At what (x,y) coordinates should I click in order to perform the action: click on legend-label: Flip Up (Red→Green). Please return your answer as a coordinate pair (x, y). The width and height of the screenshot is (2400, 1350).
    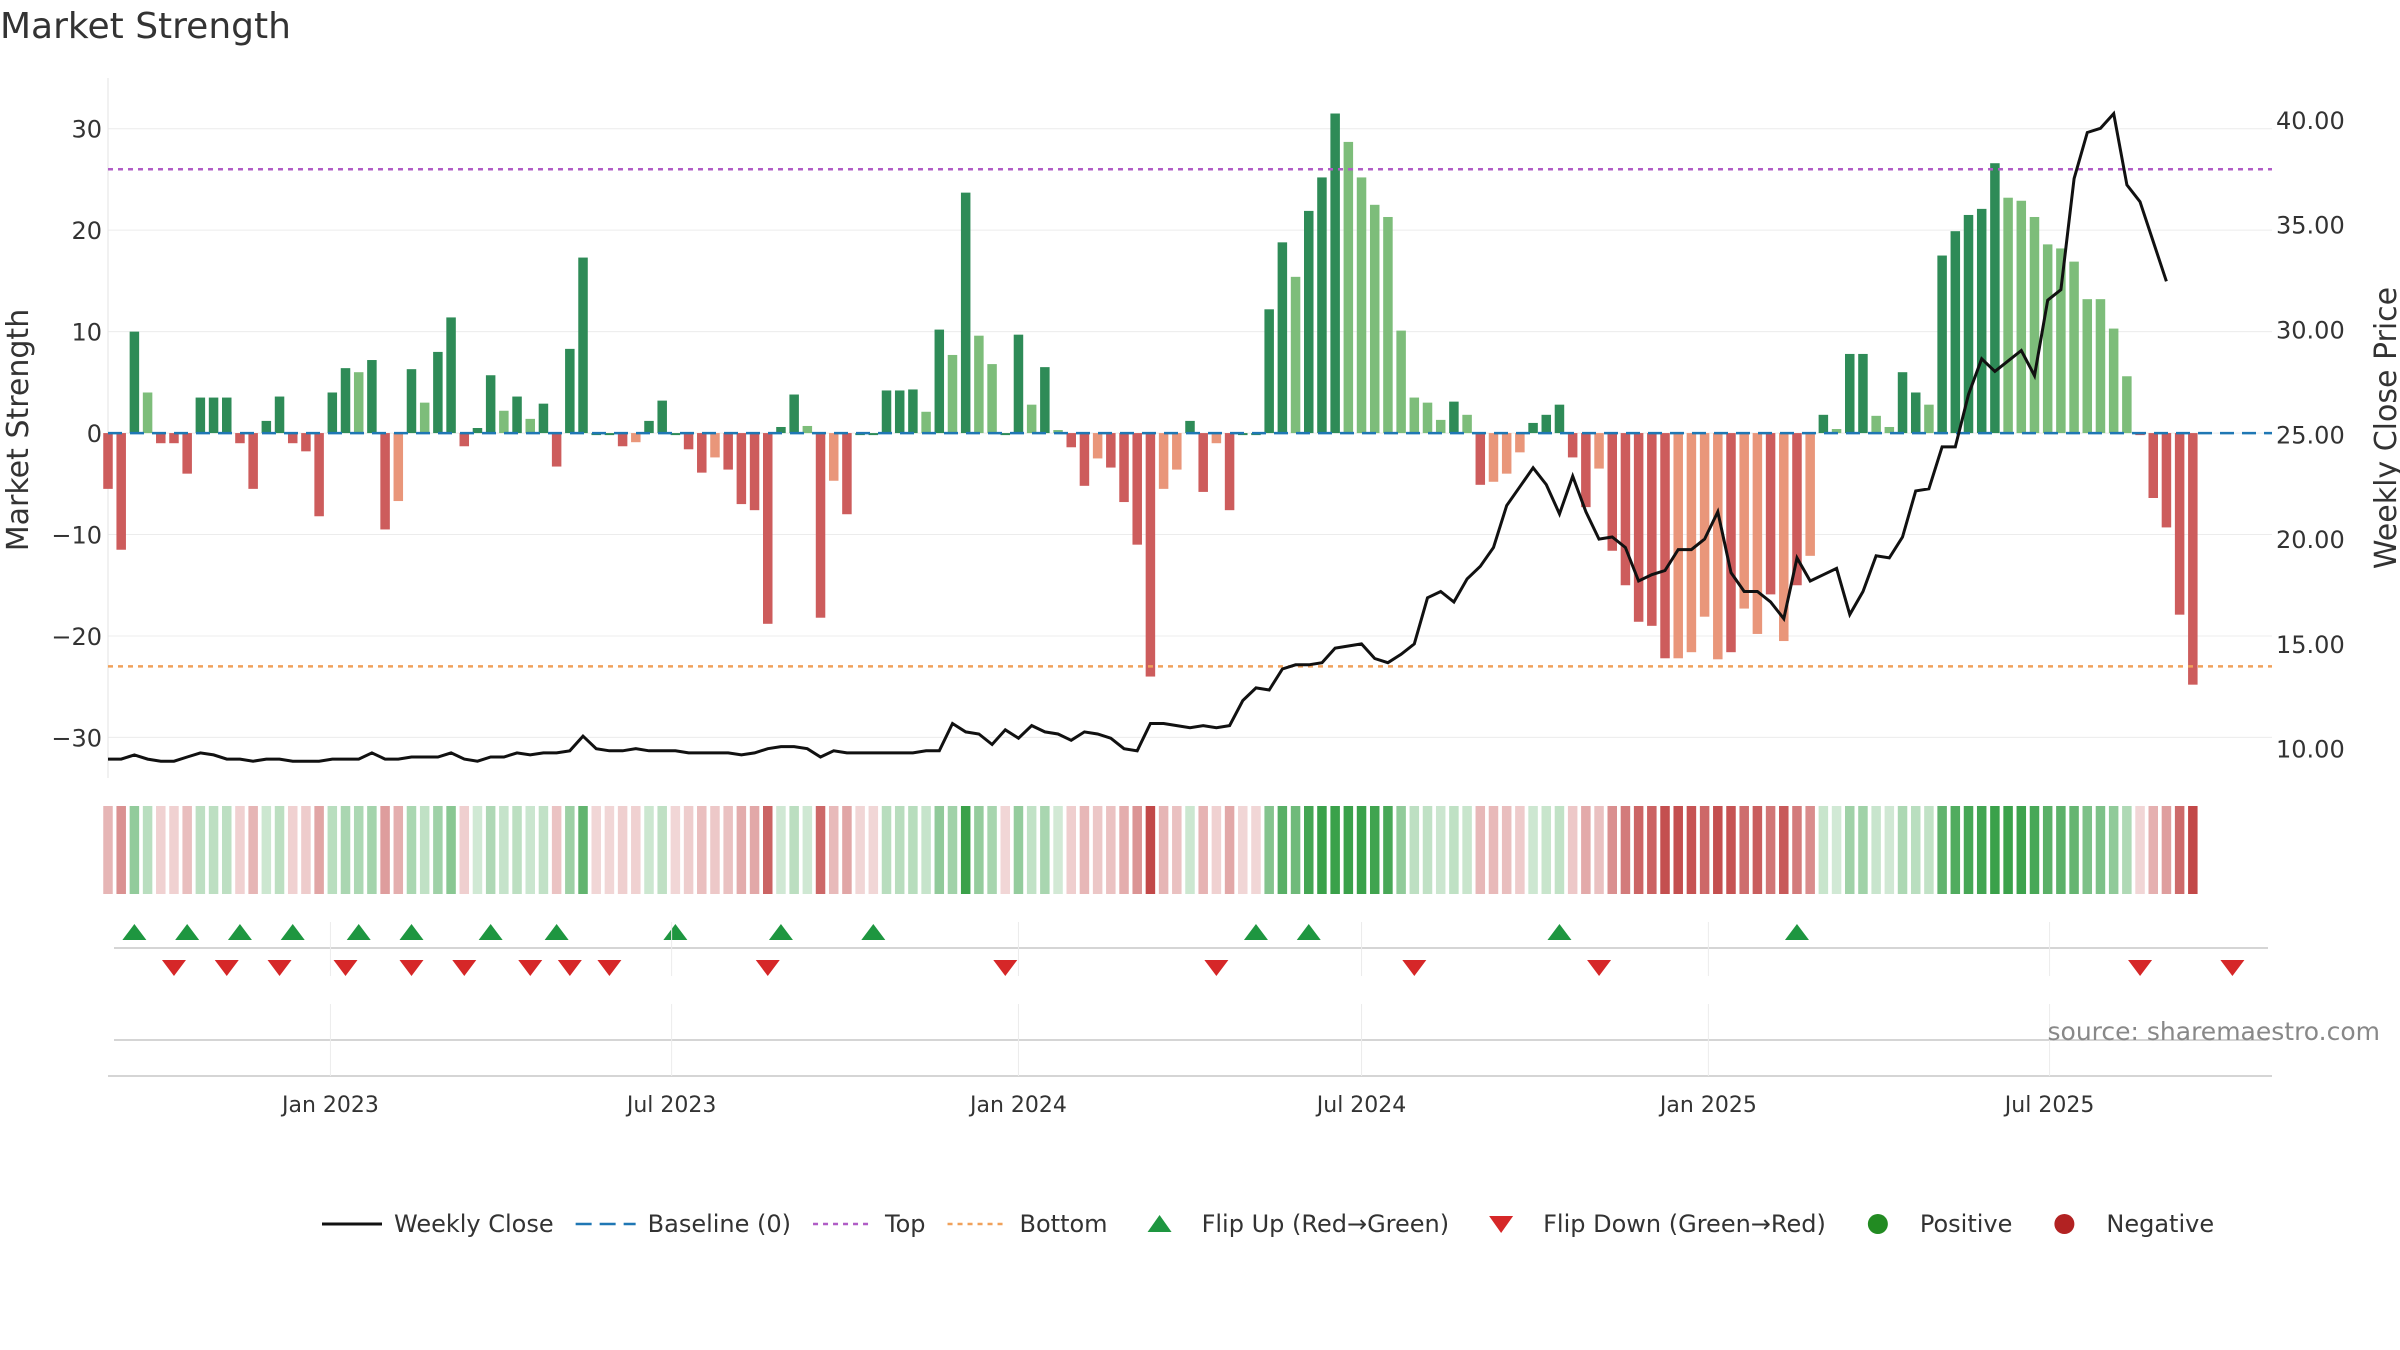
    Looking at the image, I should click on (1326, 1224).